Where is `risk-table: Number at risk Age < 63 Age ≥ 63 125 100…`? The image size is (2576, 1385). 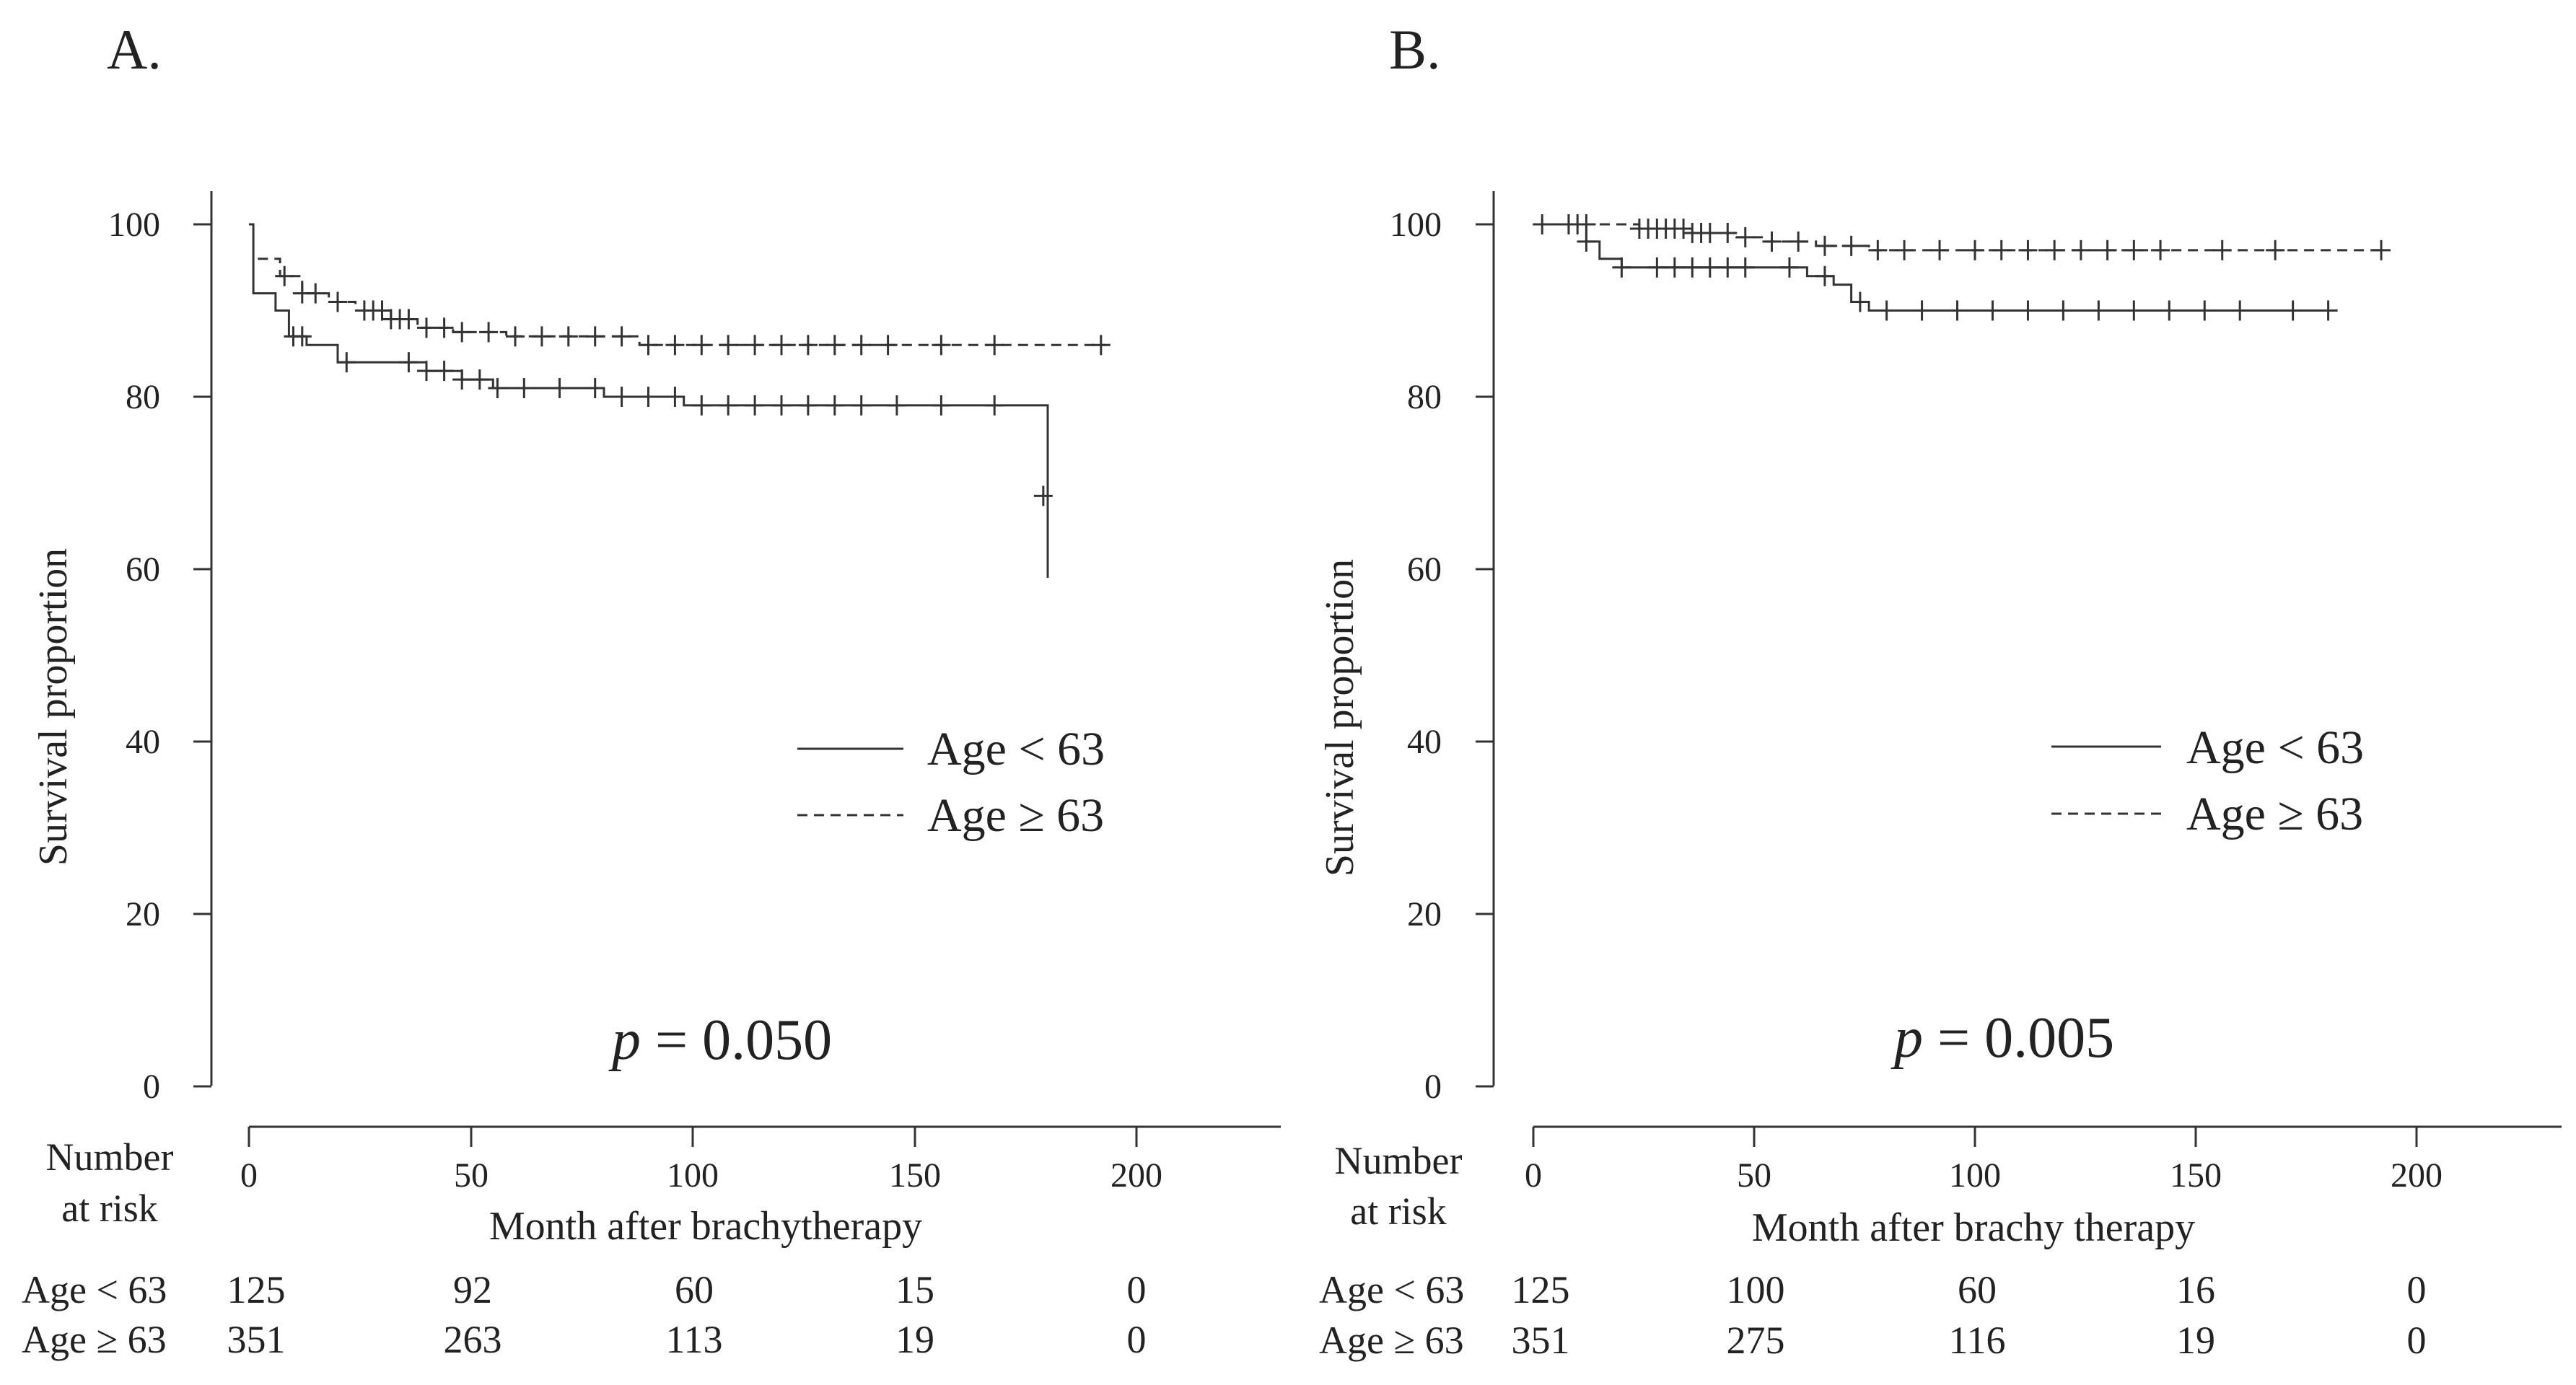 risk-table: Number at risk Age < 63 Age ≥ 63 125 100… is located at coordinates (1873, 1250).